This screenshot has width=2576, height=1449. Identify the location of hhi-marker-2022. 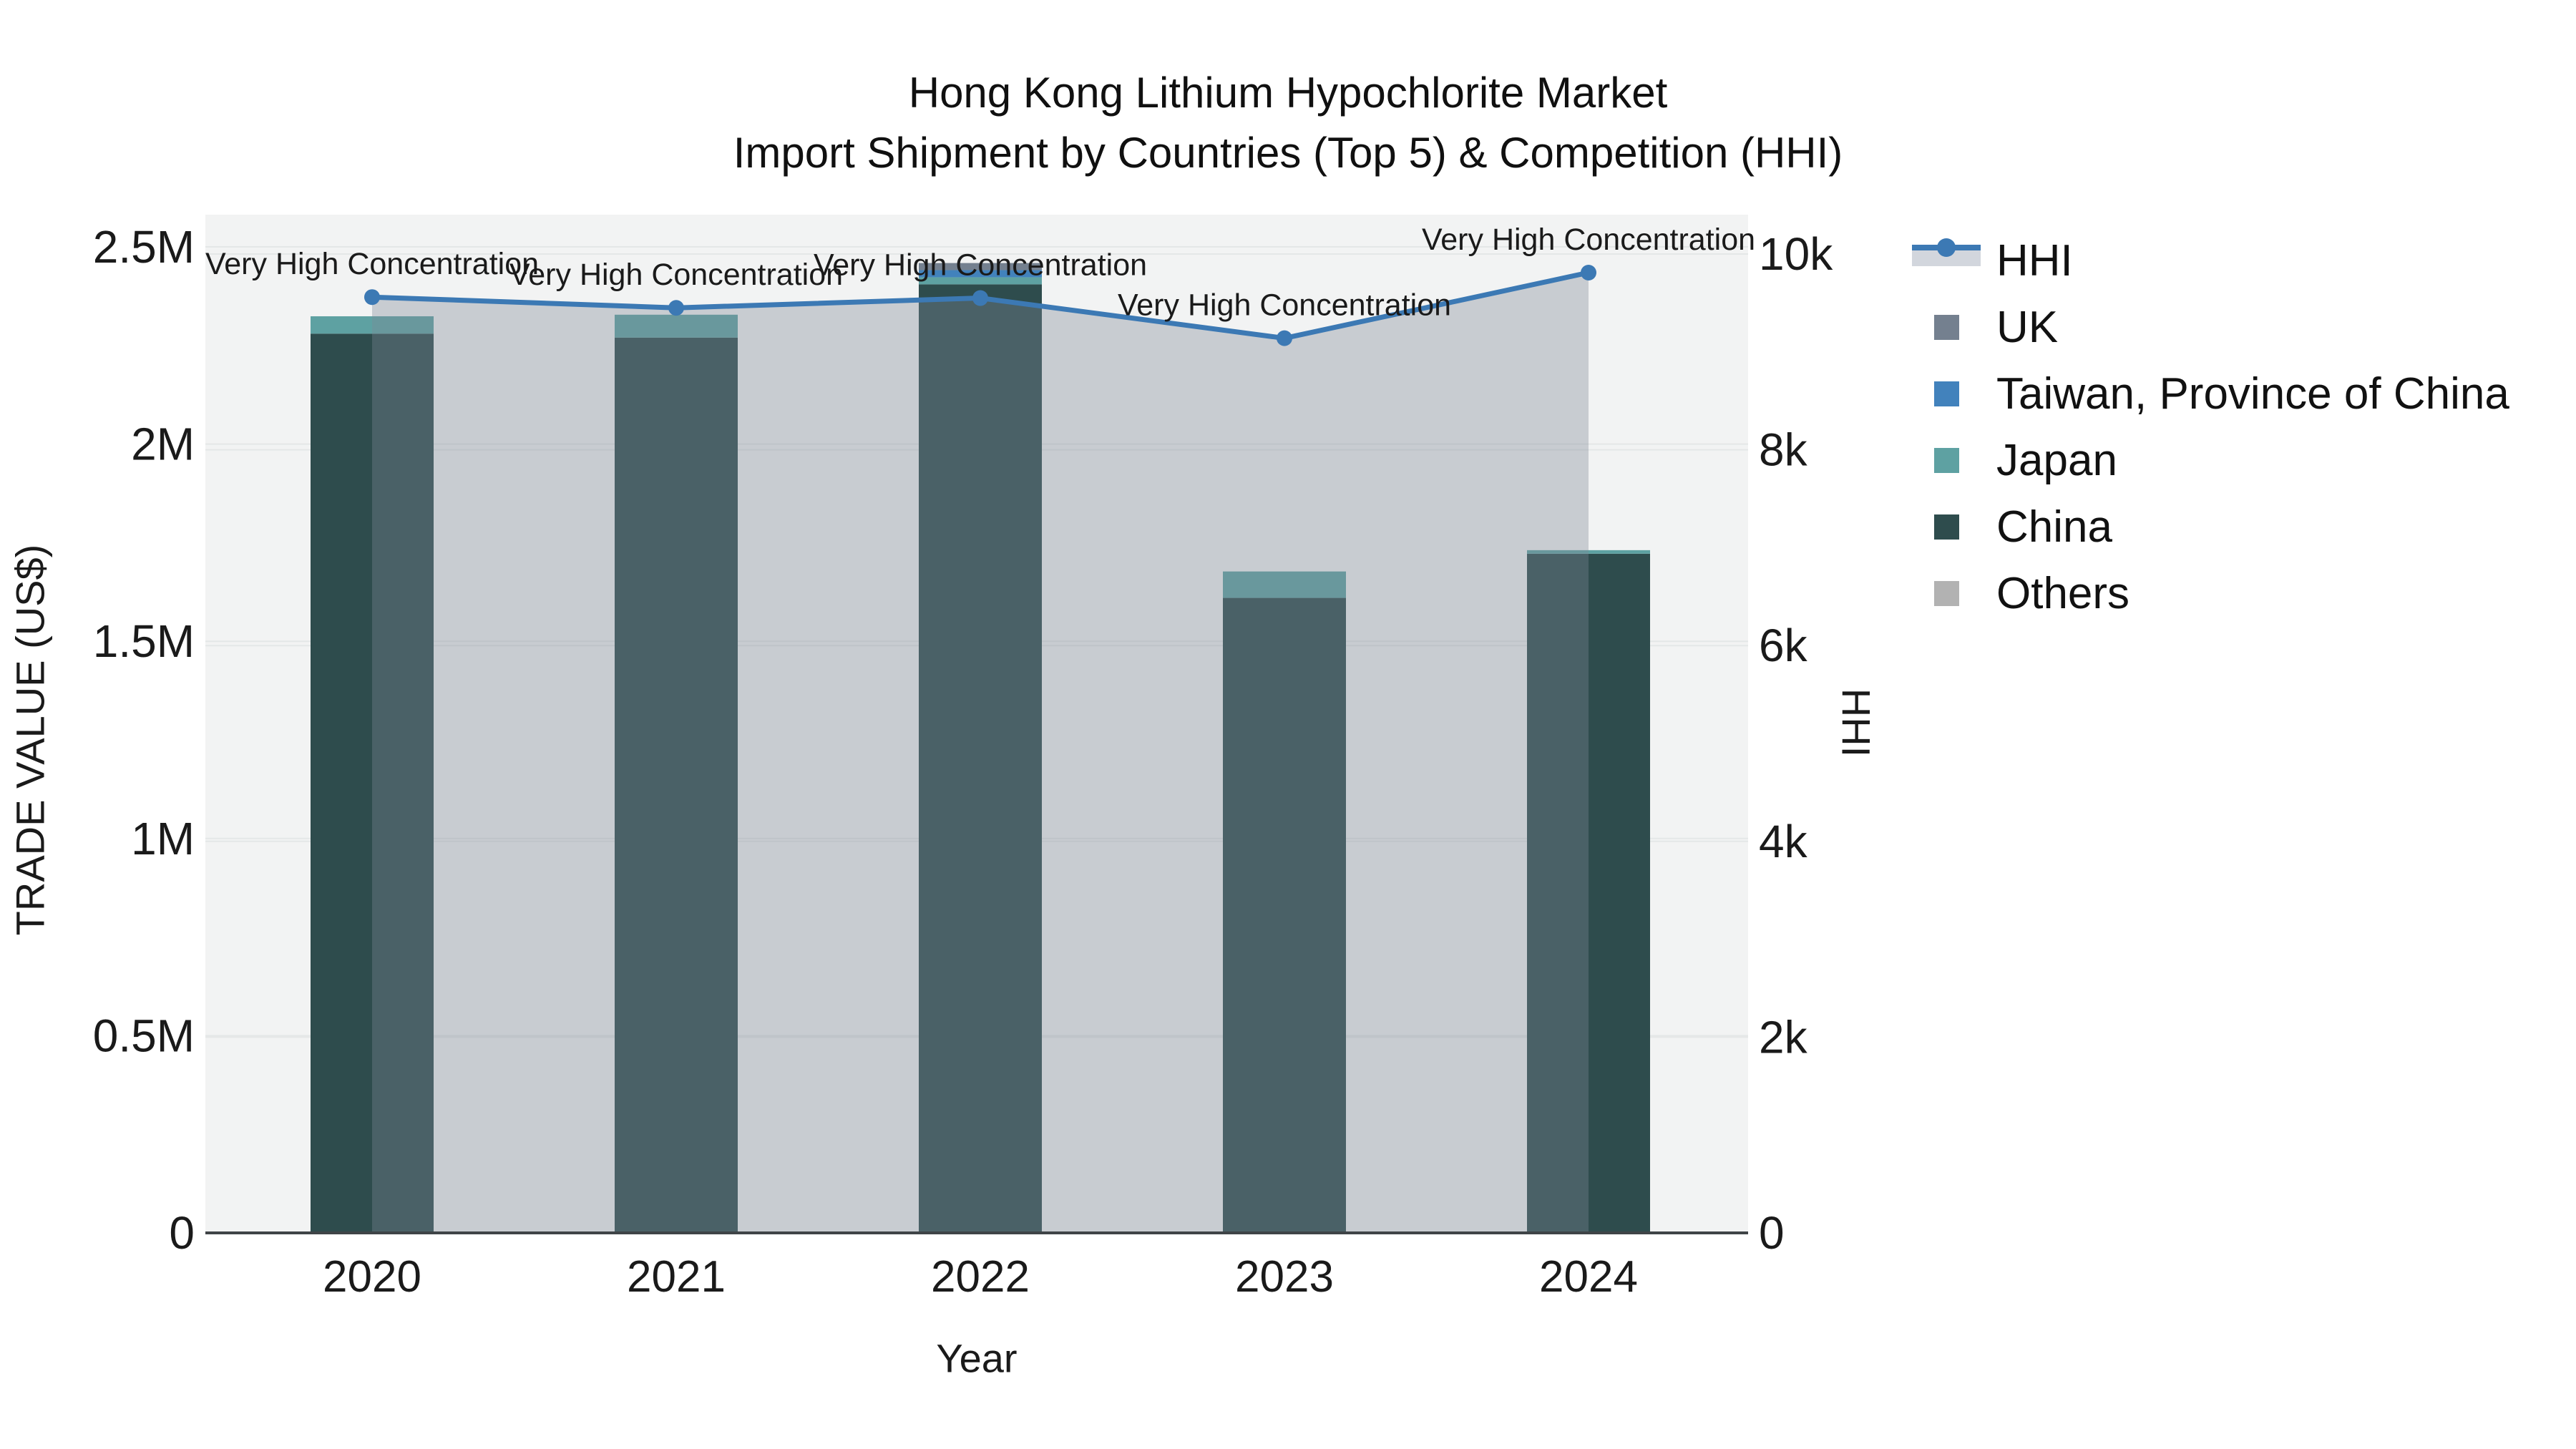
(980, 298).